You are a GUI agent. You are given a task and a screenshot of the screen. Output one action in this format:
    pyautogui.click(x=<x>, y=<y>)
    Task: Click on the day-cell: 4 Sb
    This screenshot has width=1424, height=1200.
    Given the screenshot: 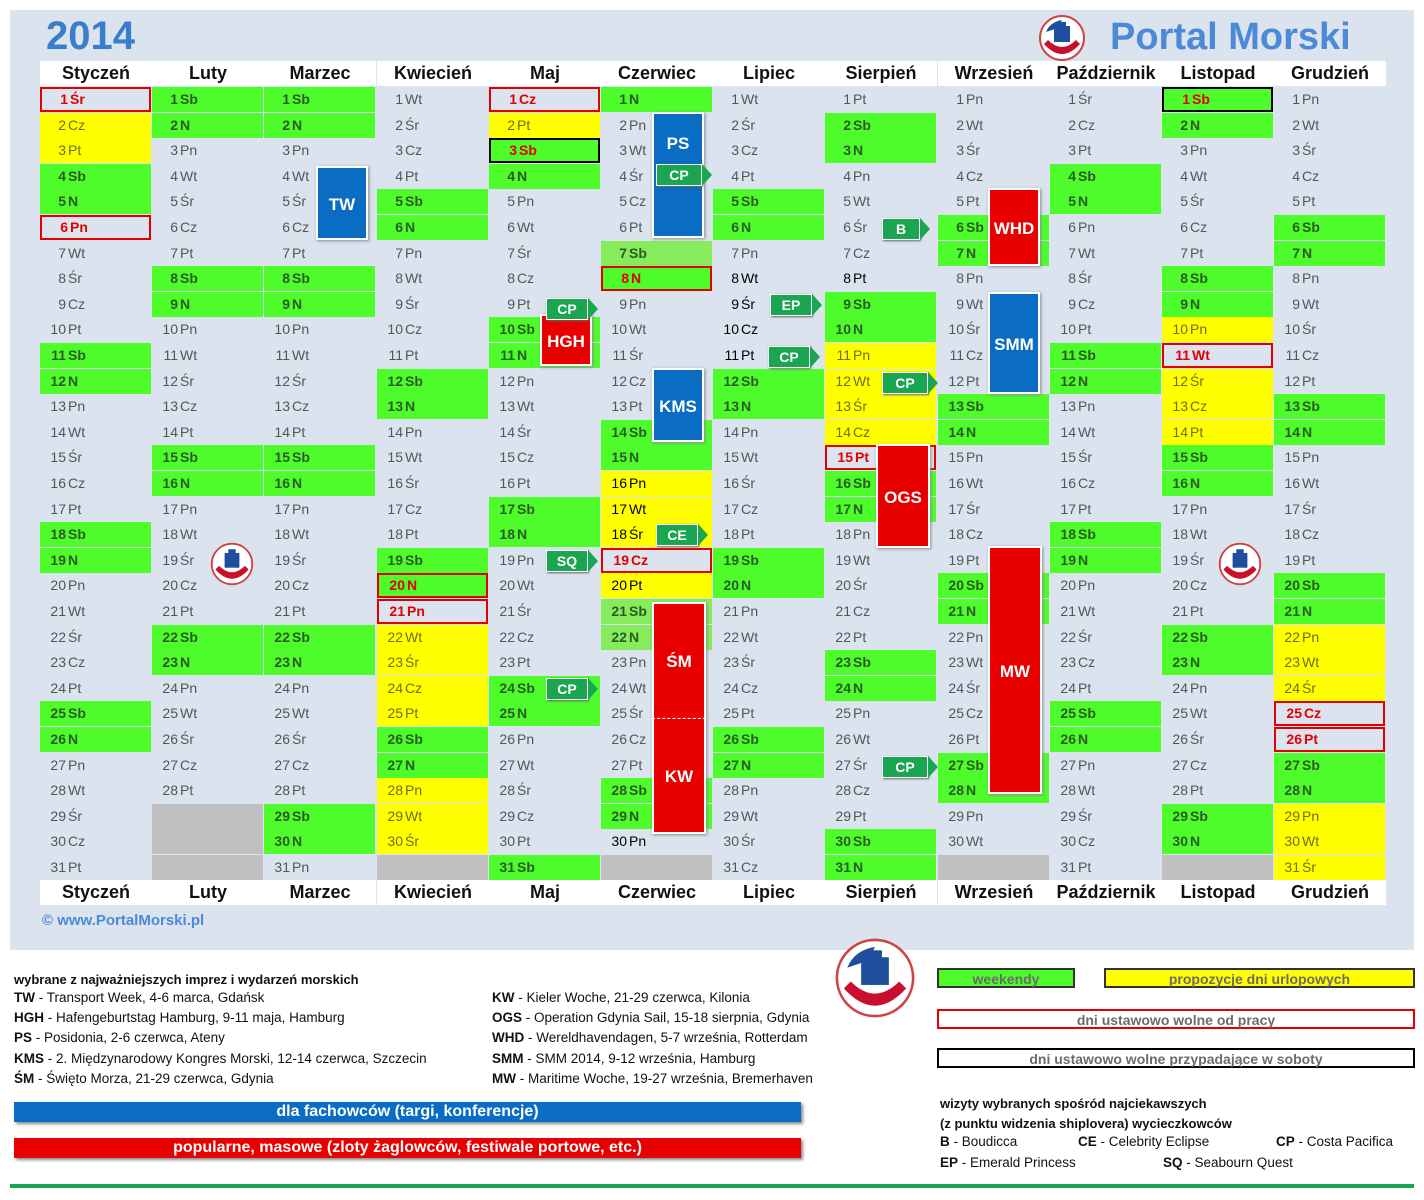 What is the action you would take?
    pyautogui.click(x=1105, y=176)
    